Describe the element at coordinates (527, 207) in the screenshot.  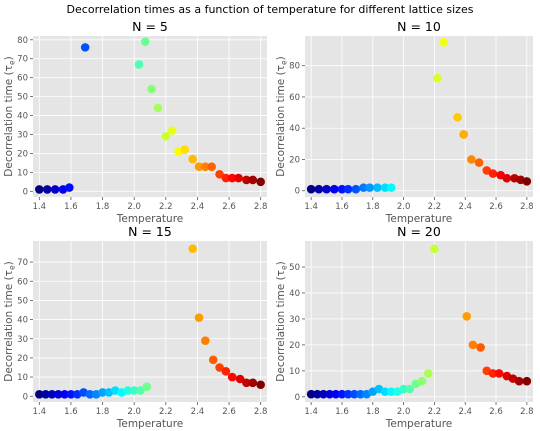
I see `x-tick-label: 2.8` at that location.